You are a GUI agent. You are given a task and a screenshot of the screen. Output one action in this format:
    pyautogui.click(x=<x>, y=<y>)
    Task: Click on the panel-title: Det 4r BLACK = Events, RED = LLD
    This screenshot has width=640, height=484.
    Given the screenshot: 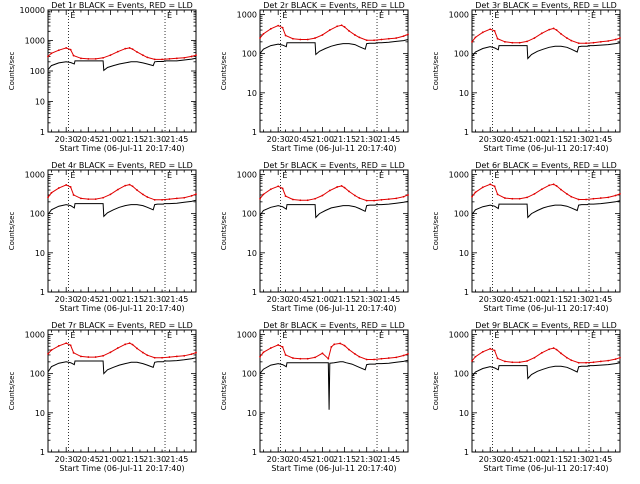 What is the action you would take?
    pyautogui.click(x=122, y=165)
    